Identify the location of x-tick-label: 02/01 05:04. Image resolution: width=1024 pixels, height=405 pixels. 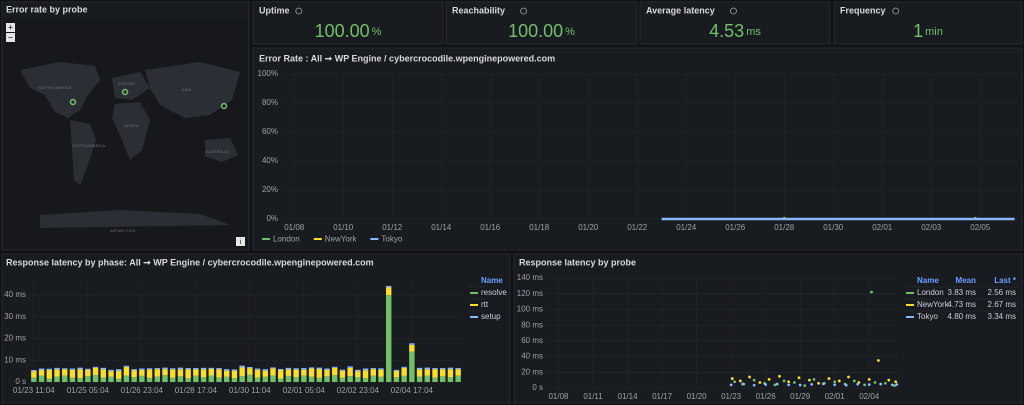
(304, 390).